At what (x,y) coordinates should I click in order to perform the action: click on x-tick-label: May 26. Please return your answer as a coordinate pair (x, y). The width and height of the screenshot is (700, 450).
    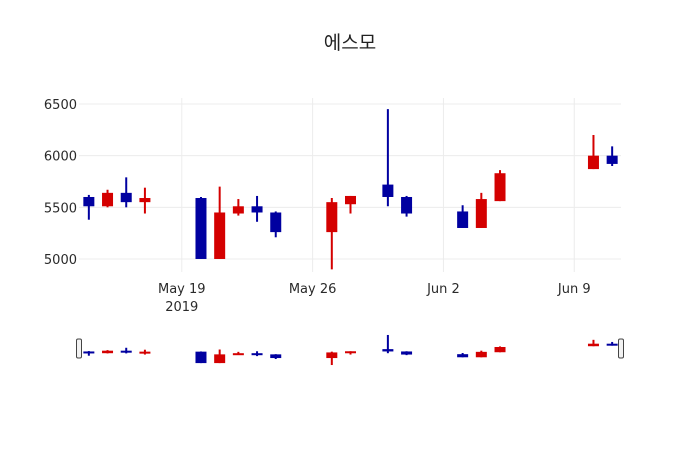
    Looking at the image, I should click on (313, 289).